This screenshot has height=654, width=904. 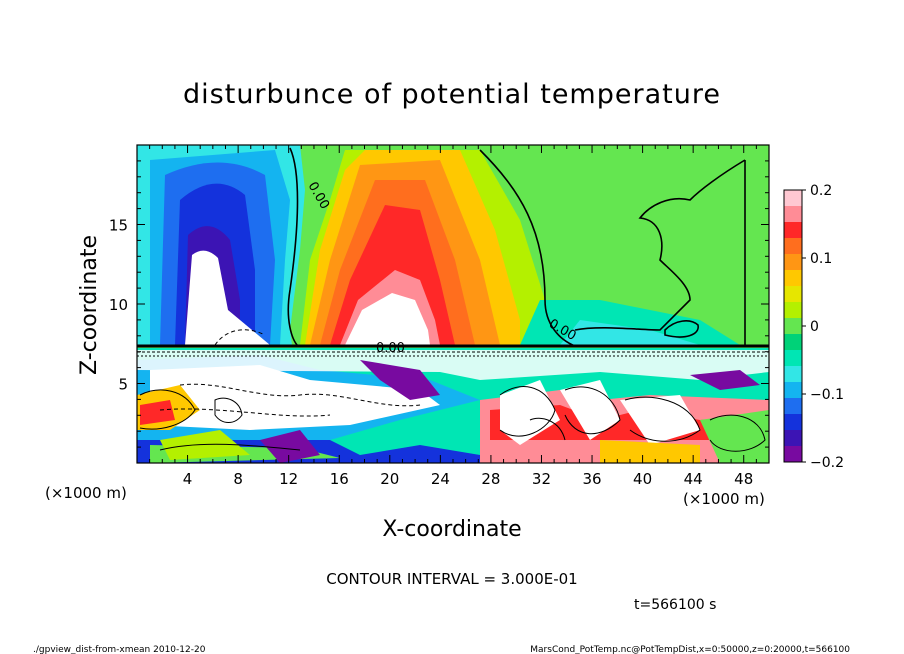 I want to click on x-axis-title: X-coordinate, so click(x=451, y=529).